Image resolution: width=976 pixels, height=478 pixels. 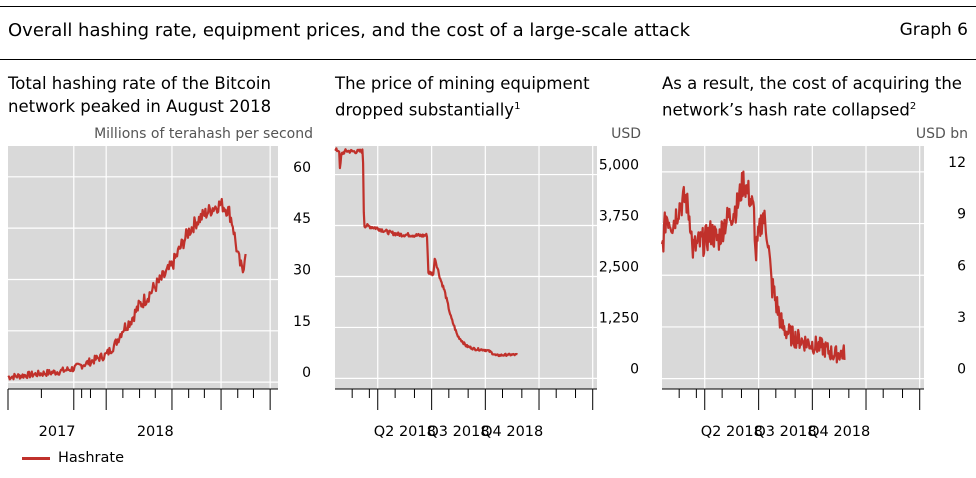 What do you see at coordinates (36, 458) in the screenshot?
I see `legend-swatch` at bounding box center [36, 458].